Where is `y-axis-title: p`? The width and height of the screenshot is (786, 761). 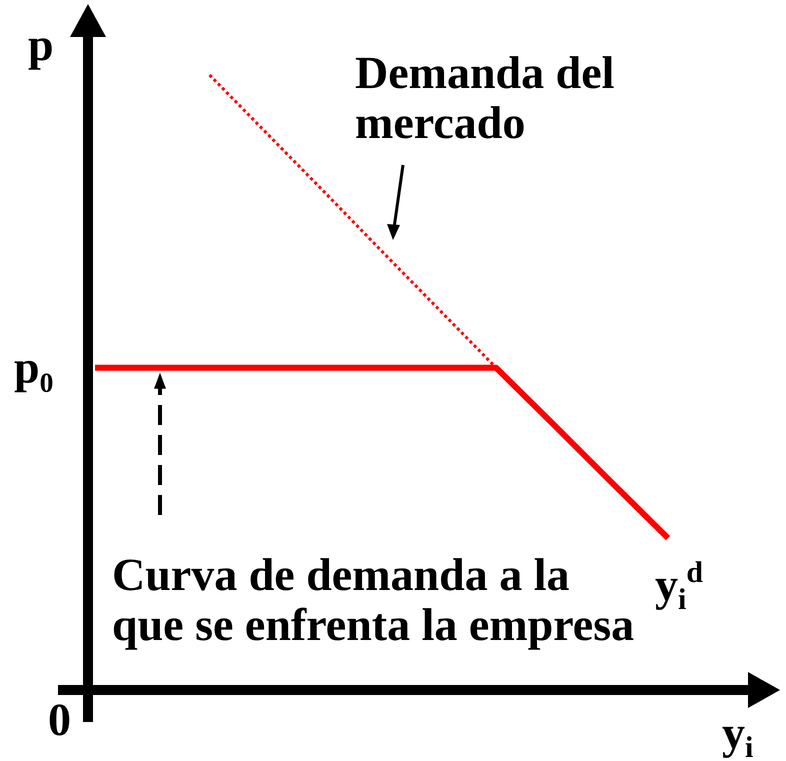 y-axis-title: p is located at coordinates (41, 44).